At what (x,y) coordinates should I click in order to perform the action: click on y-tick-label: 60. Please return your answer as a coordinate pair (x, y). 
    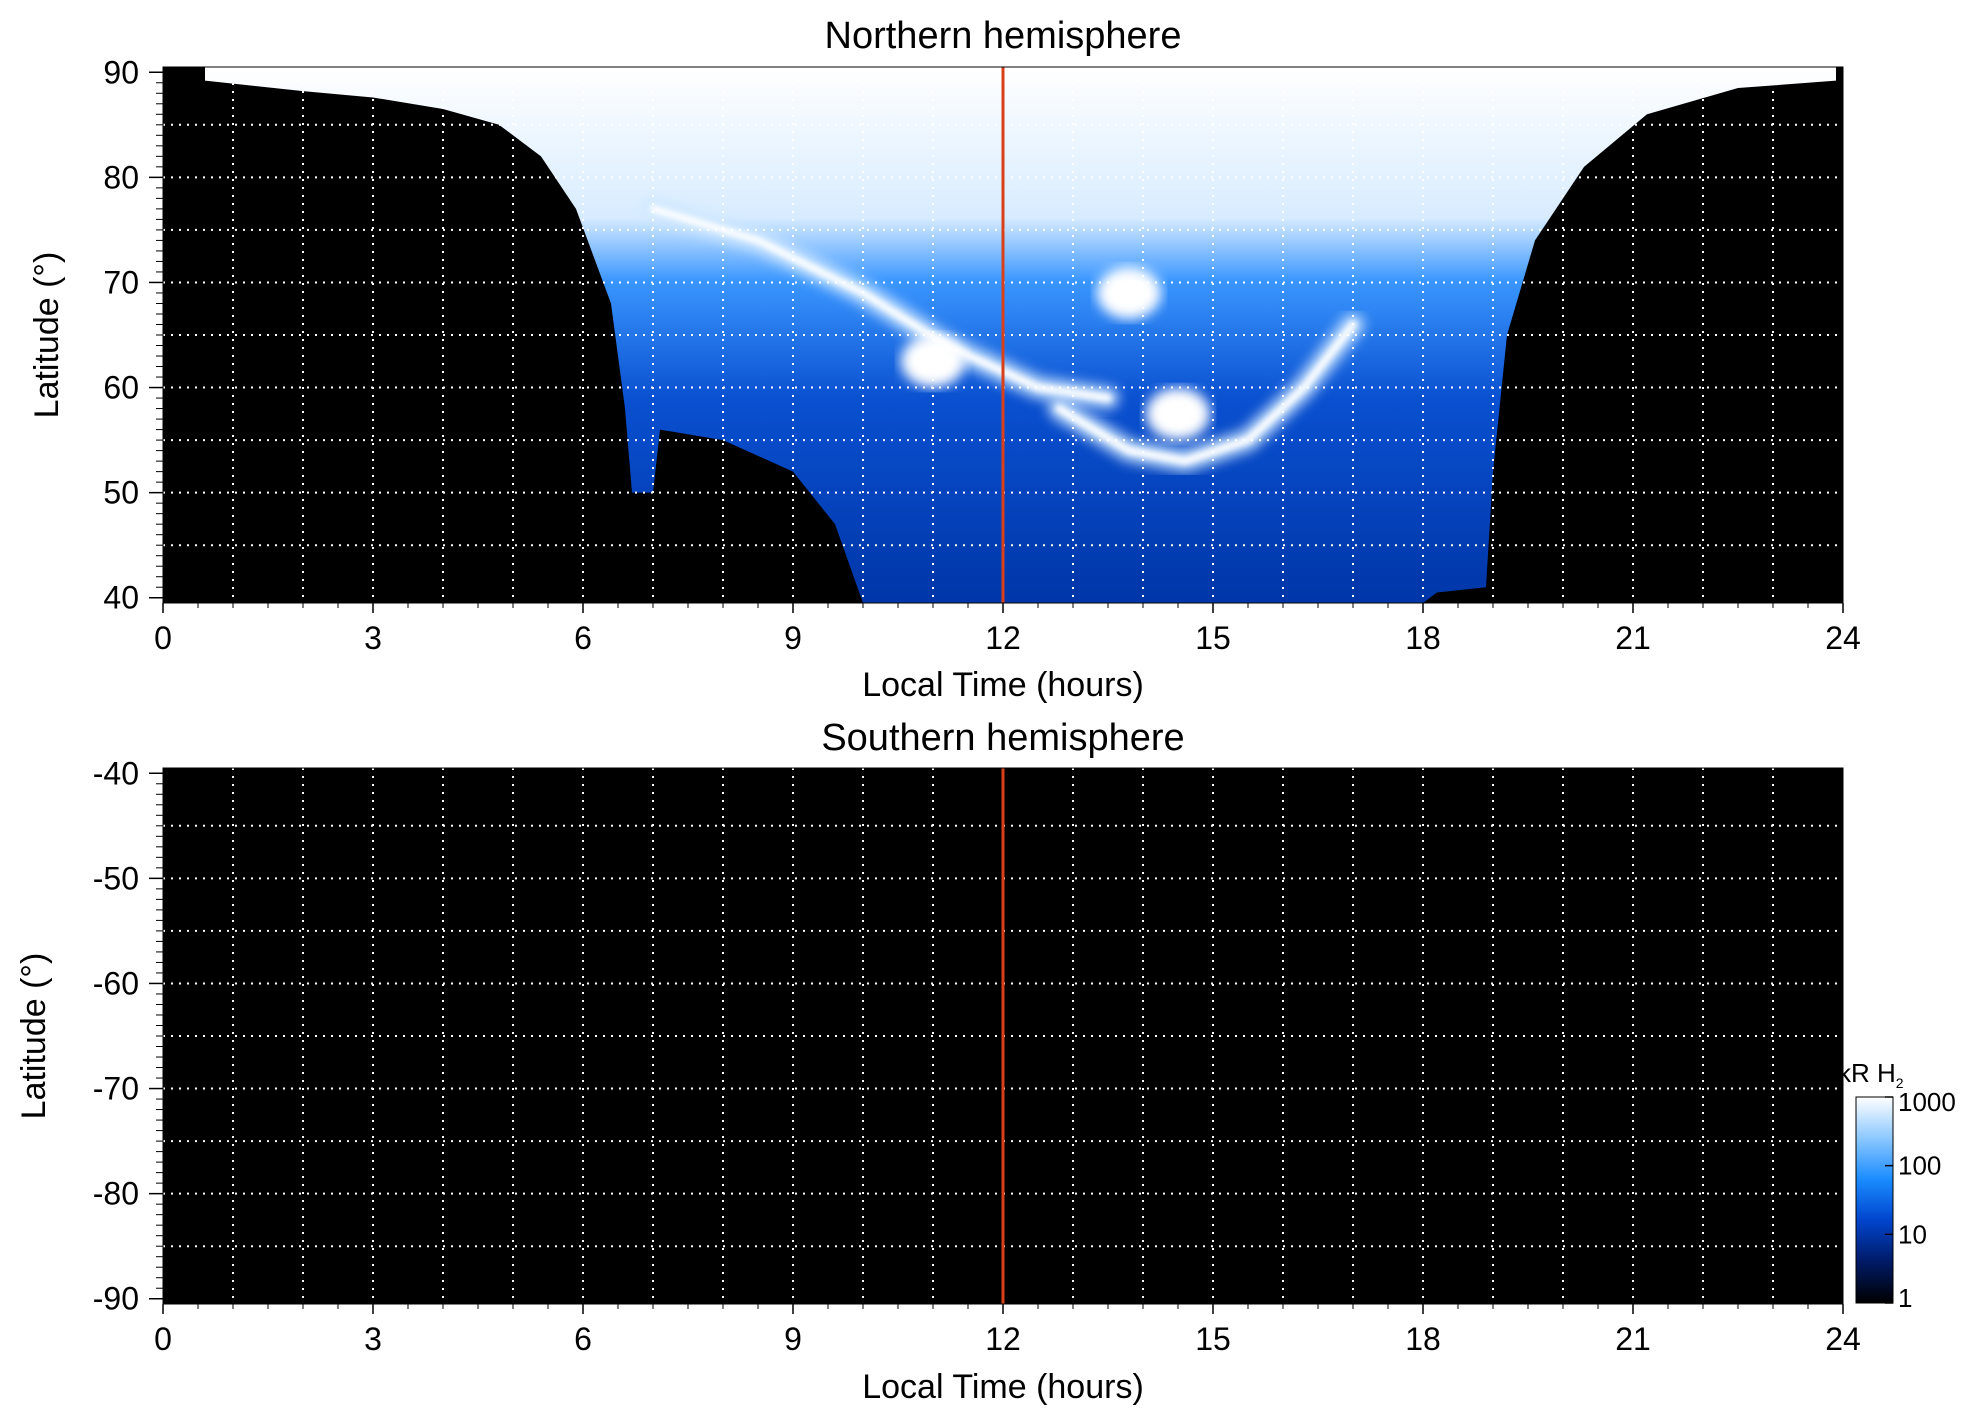
    Looking at the image, I should click on (121, 388).